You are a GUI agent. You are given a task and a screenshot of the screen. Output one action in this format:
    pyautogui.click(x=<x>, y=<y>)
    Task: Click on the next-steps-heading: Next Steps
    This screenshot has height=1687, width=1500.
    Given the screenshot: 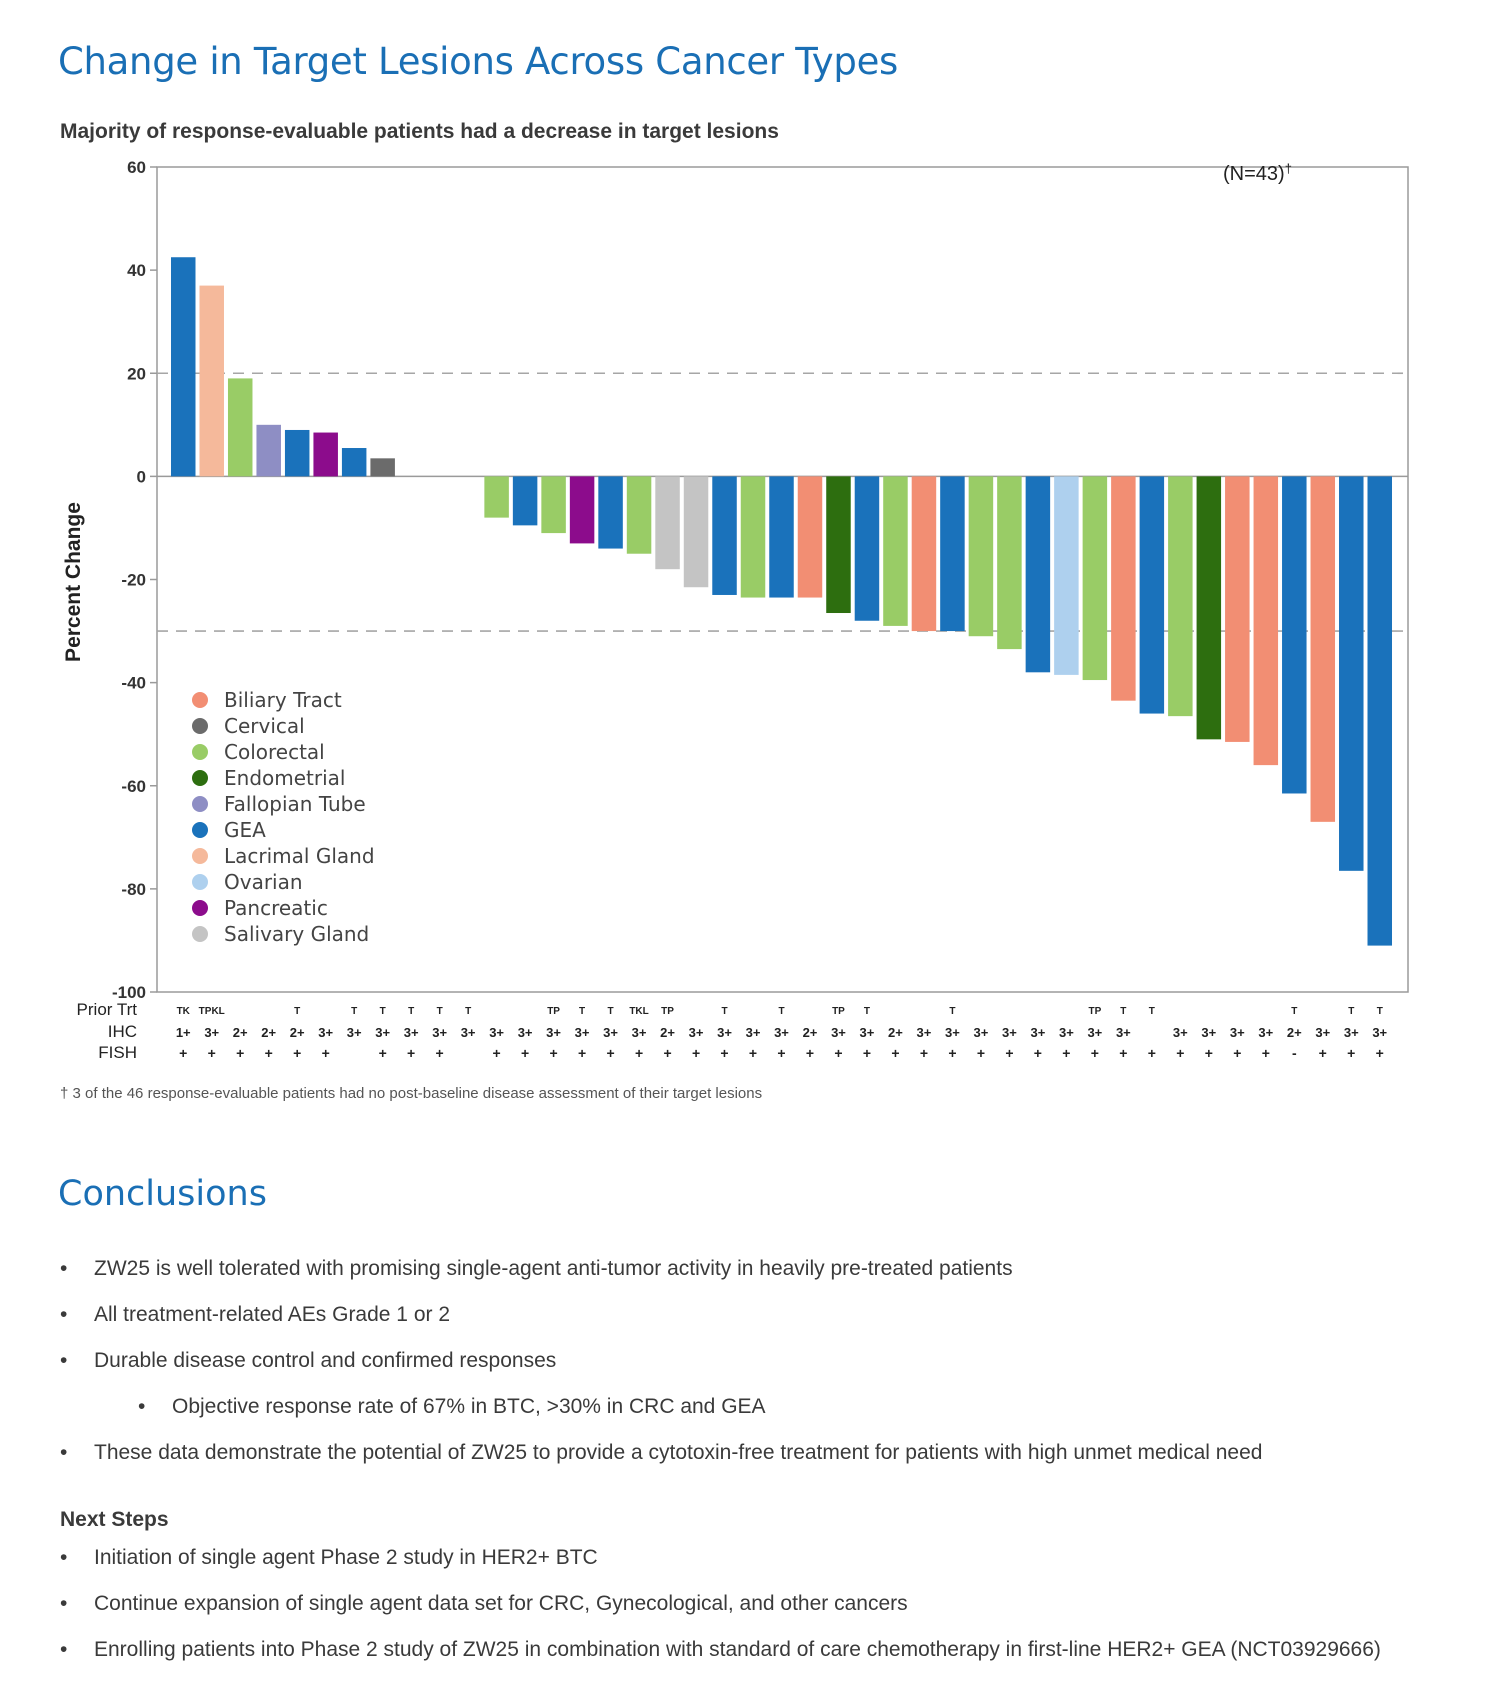 What is the action you would take?
    pyautogui.click(x=114, y=1519)
    